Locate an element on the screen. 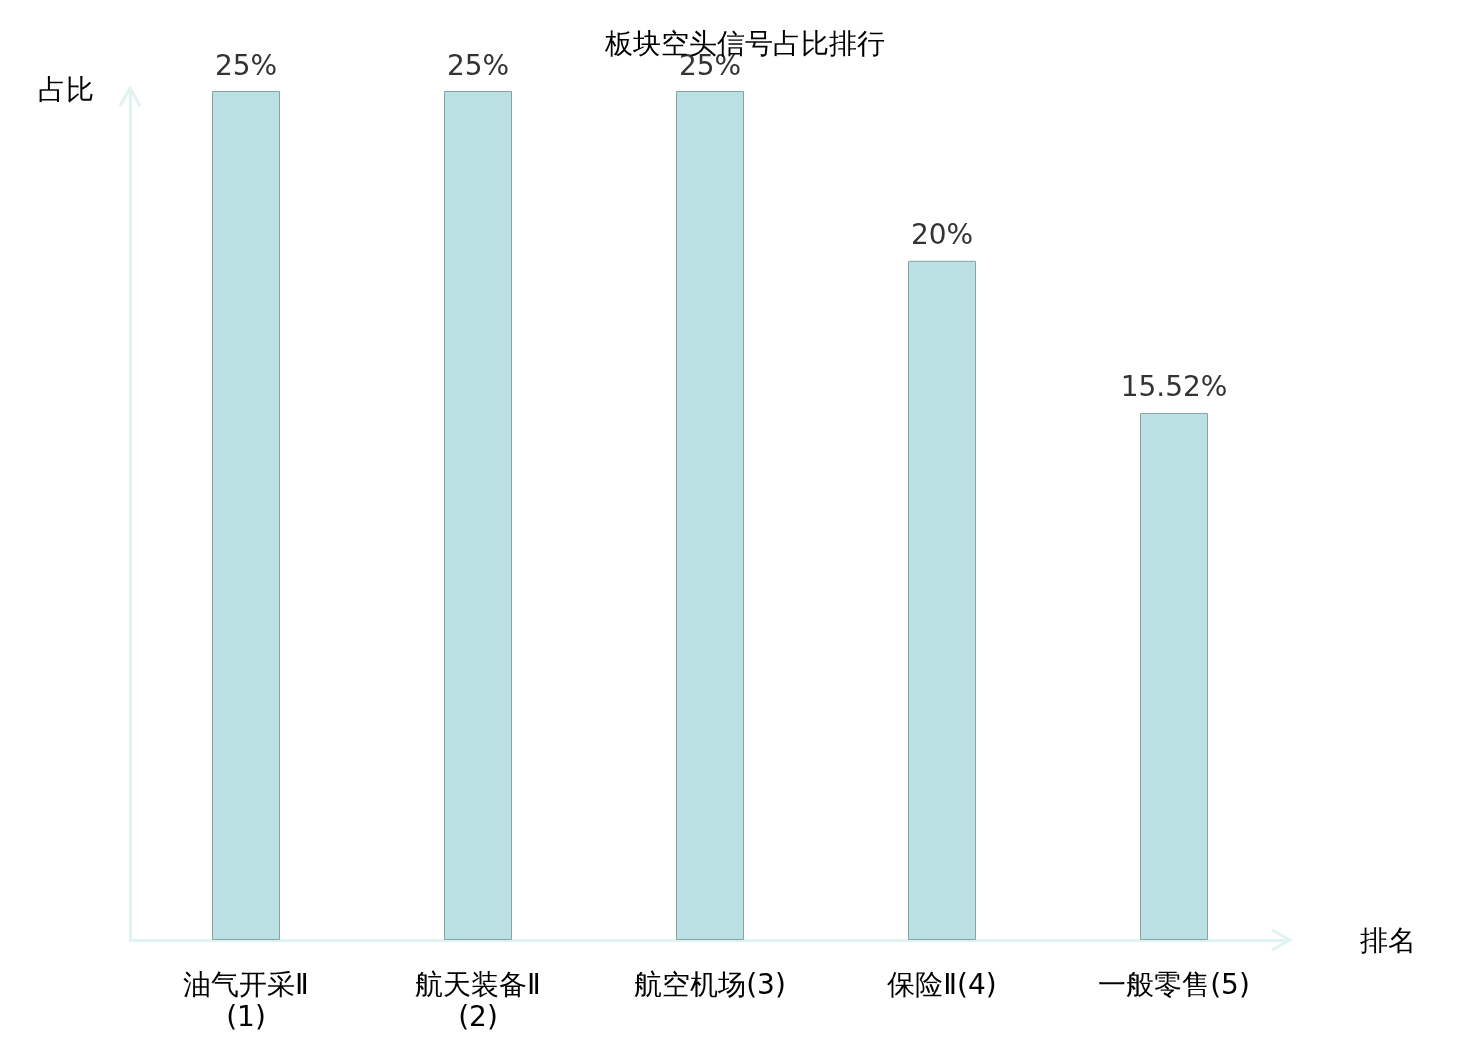 This screenshot has width=1480, height=1040. y-axis-title: 占比 is located at coordinates (66, 89).